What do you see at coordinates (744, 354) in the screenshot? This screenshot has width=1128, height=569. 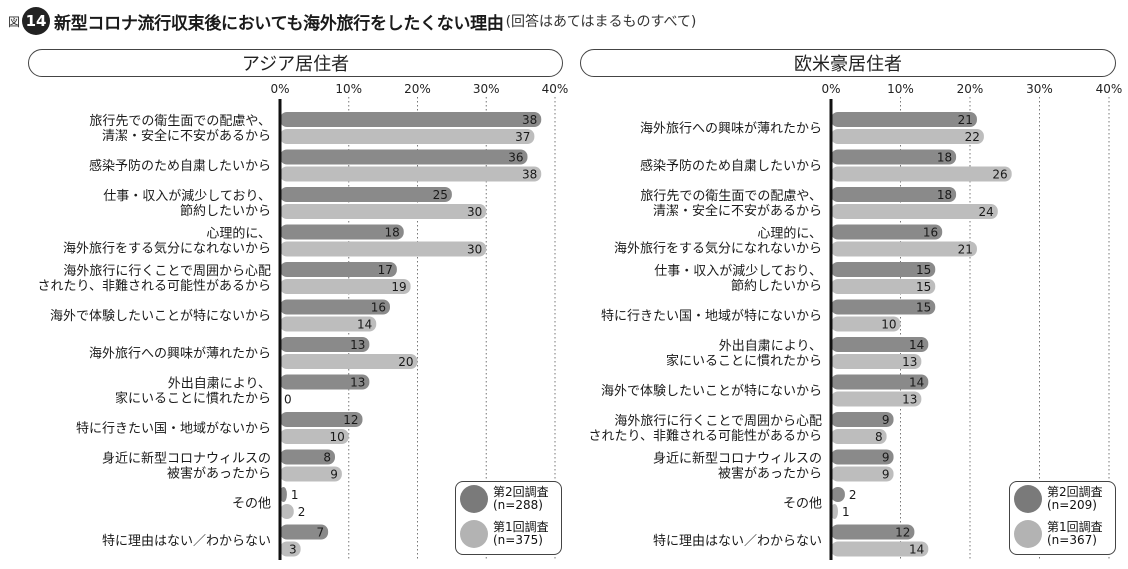 I see `category-label: 外出自粛により、家にいることに慣れたから` at bounding box center [744, 354].